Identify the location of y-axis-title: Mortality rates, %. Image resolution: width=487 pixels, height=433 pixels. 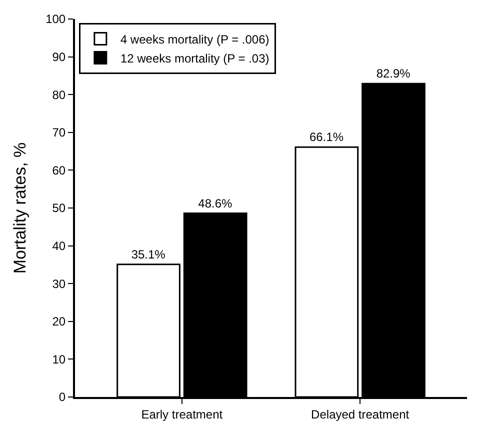
(20, 208).